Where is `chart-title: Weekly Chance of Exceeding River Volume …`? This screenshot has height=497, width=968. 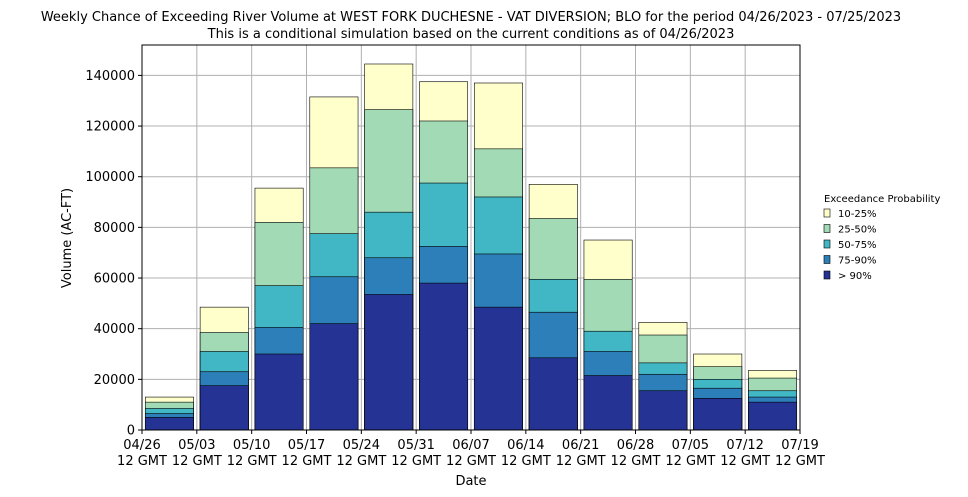 chart-title: Weekly Chance of Exceeding River Volume … is located at coordinates (471, 17).